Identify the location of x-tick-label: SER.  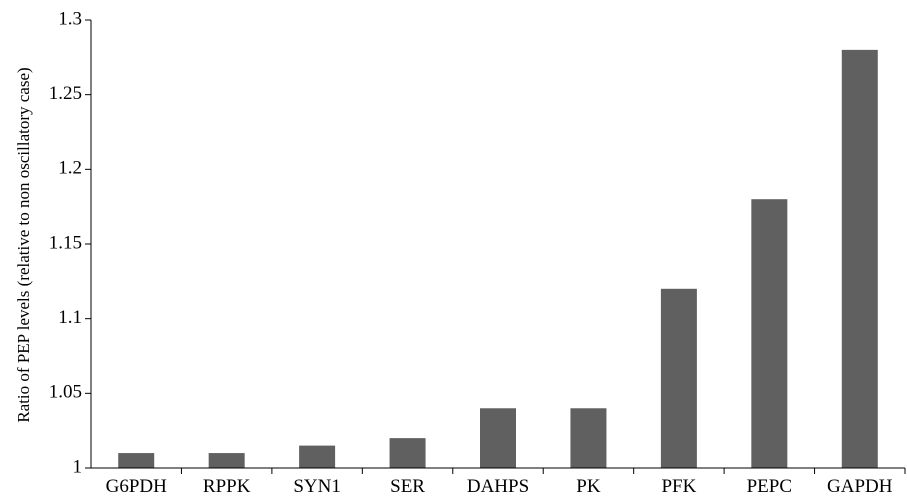
(407, 486).